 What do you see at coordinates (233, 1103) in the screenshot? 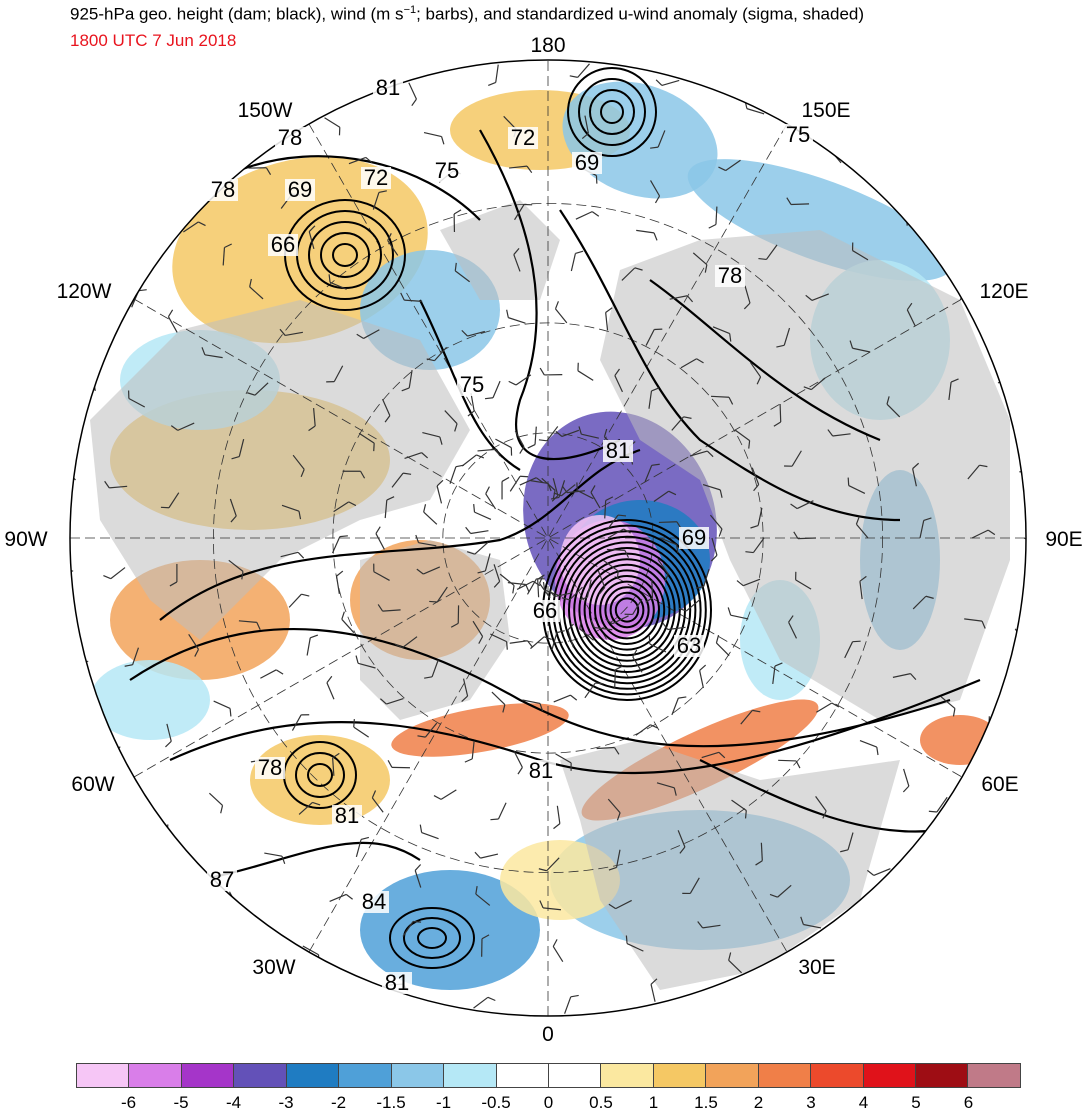
I see `colorbar-label: -4` at bounding box center [233, 1103].